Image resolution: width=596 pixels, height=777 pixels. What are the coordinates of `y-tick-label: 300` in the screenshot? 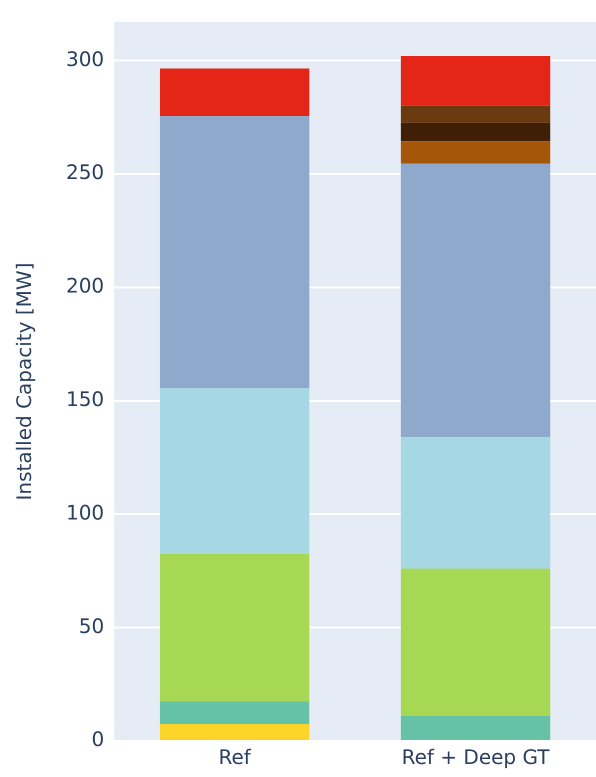 It's located at (85, 58).